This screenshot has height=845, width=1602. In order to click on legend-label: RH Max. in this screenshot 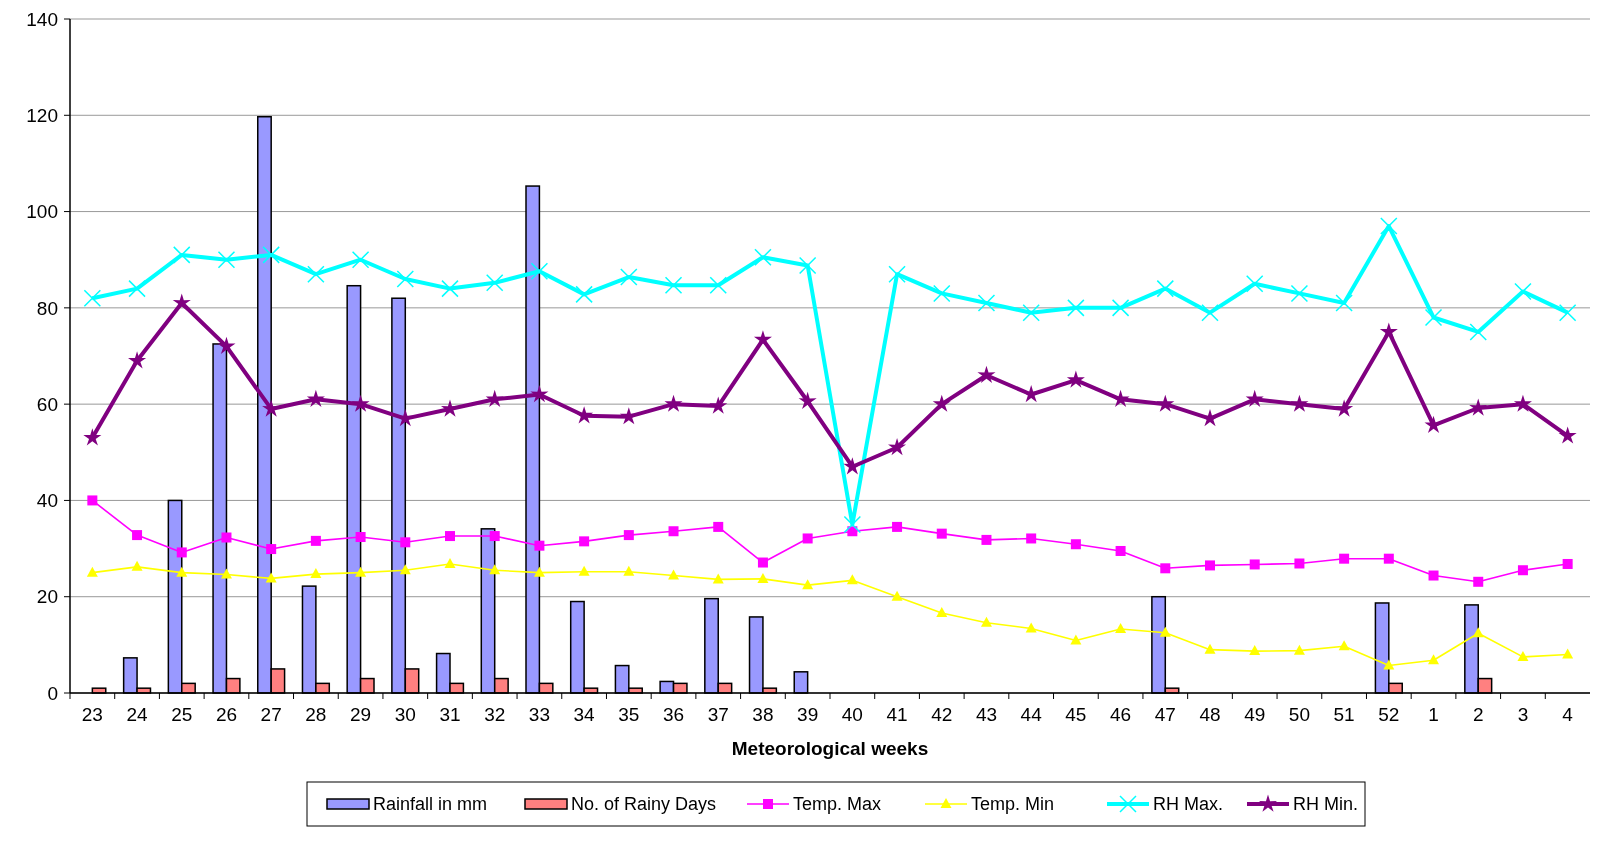, I will do `click(1188, 804)`.